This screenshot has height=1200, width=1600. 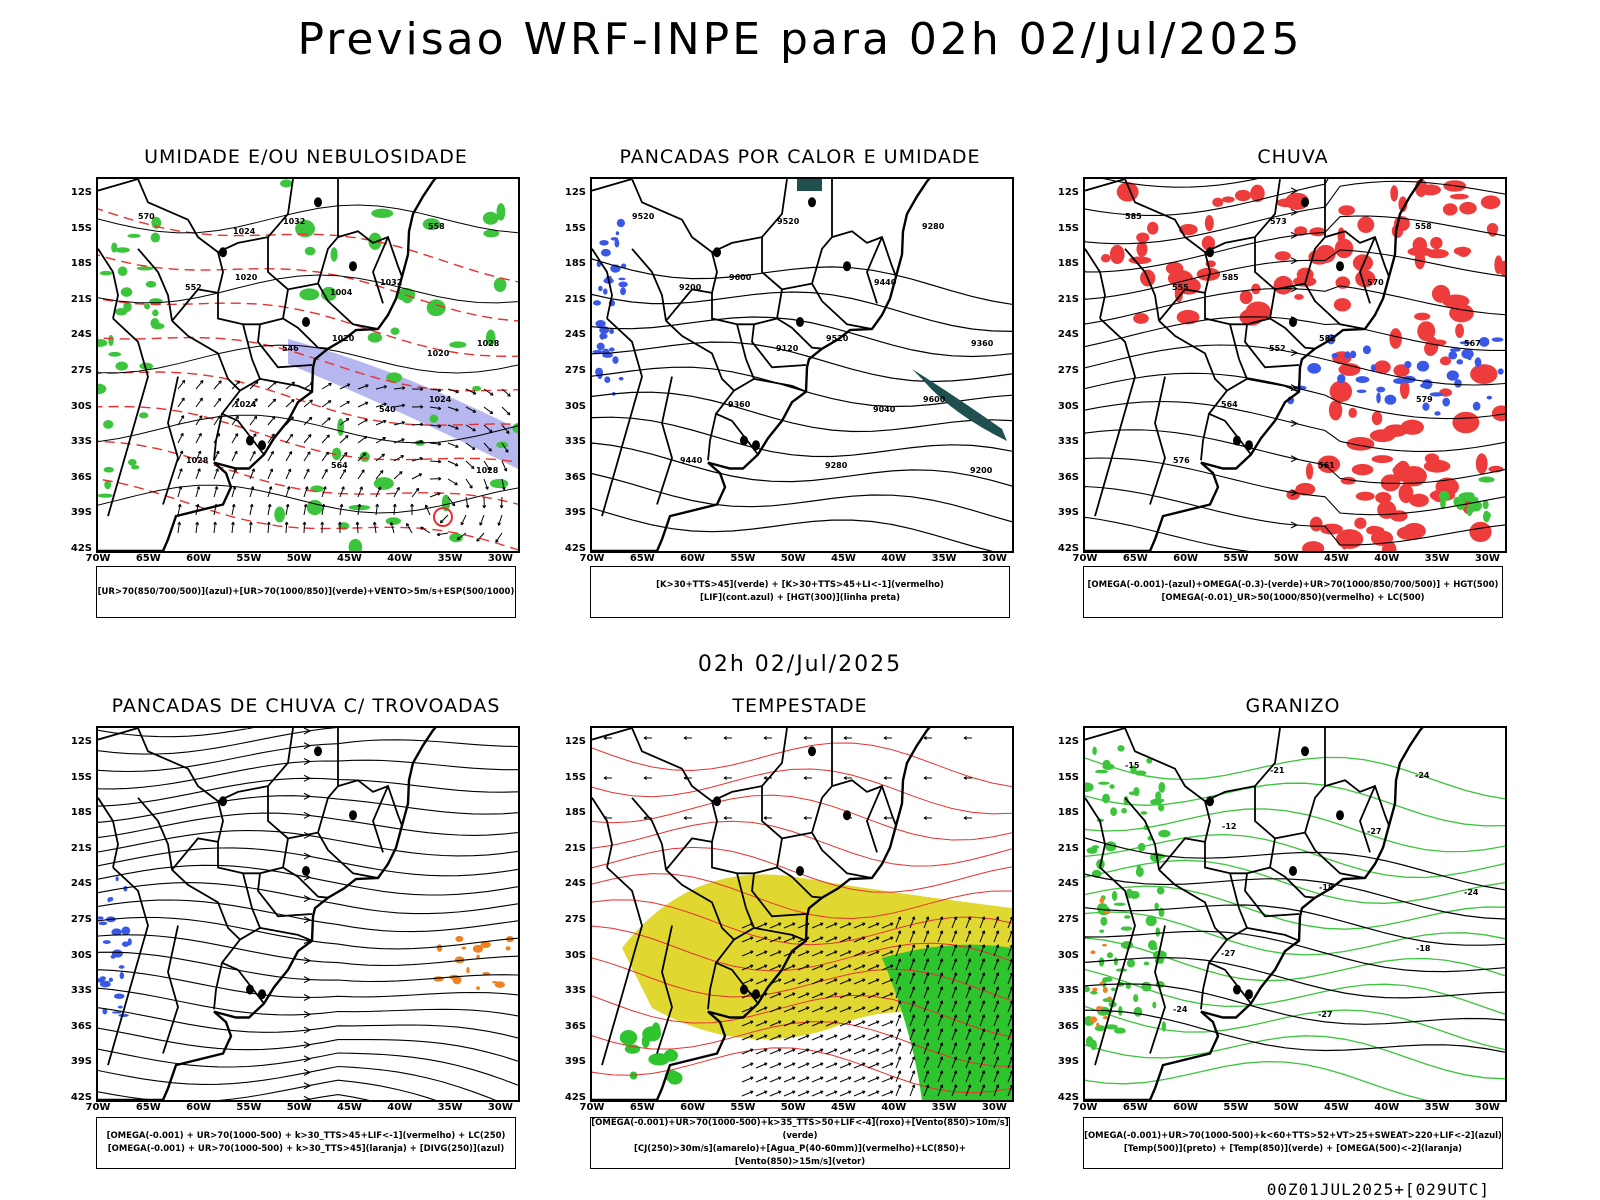 What do you see at coordinates (1424, 399) in the screenshot?
I see `contour-label: 579` at bounding box center [1424, 399].